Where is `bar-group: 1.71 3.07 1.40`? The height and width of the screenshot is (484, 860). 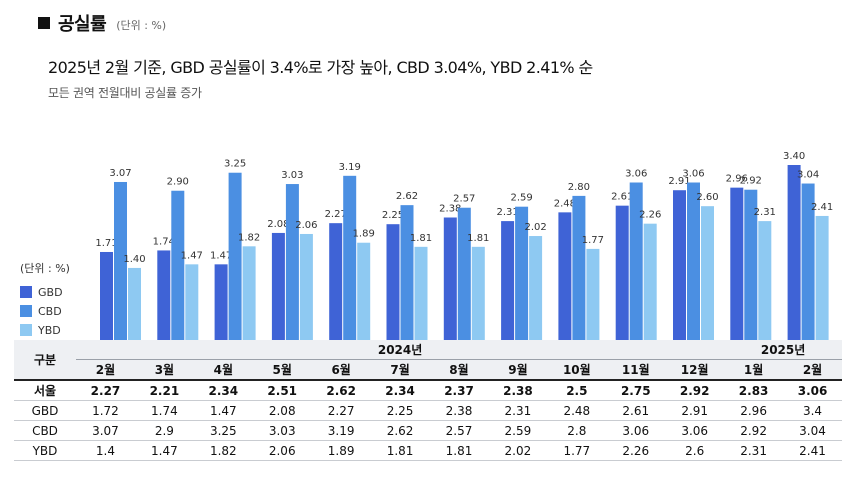
bar-group: 1.71 3.07 1.40 is located at coordinates (120, 254).